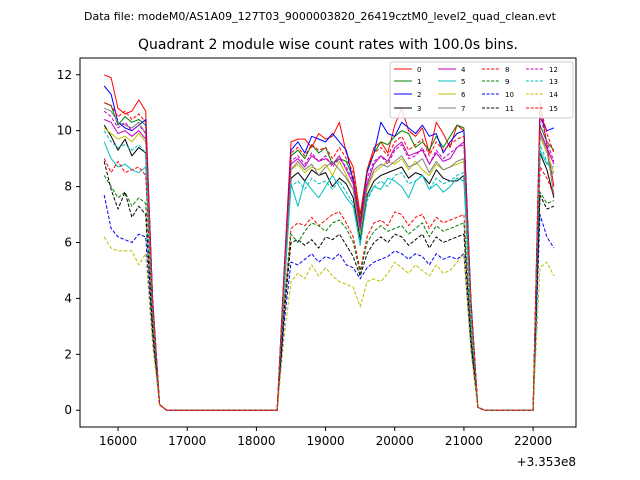 The height and width of the screenshot is (480, 640). I want to click on y-tick-label: 0, so click(68, 410).